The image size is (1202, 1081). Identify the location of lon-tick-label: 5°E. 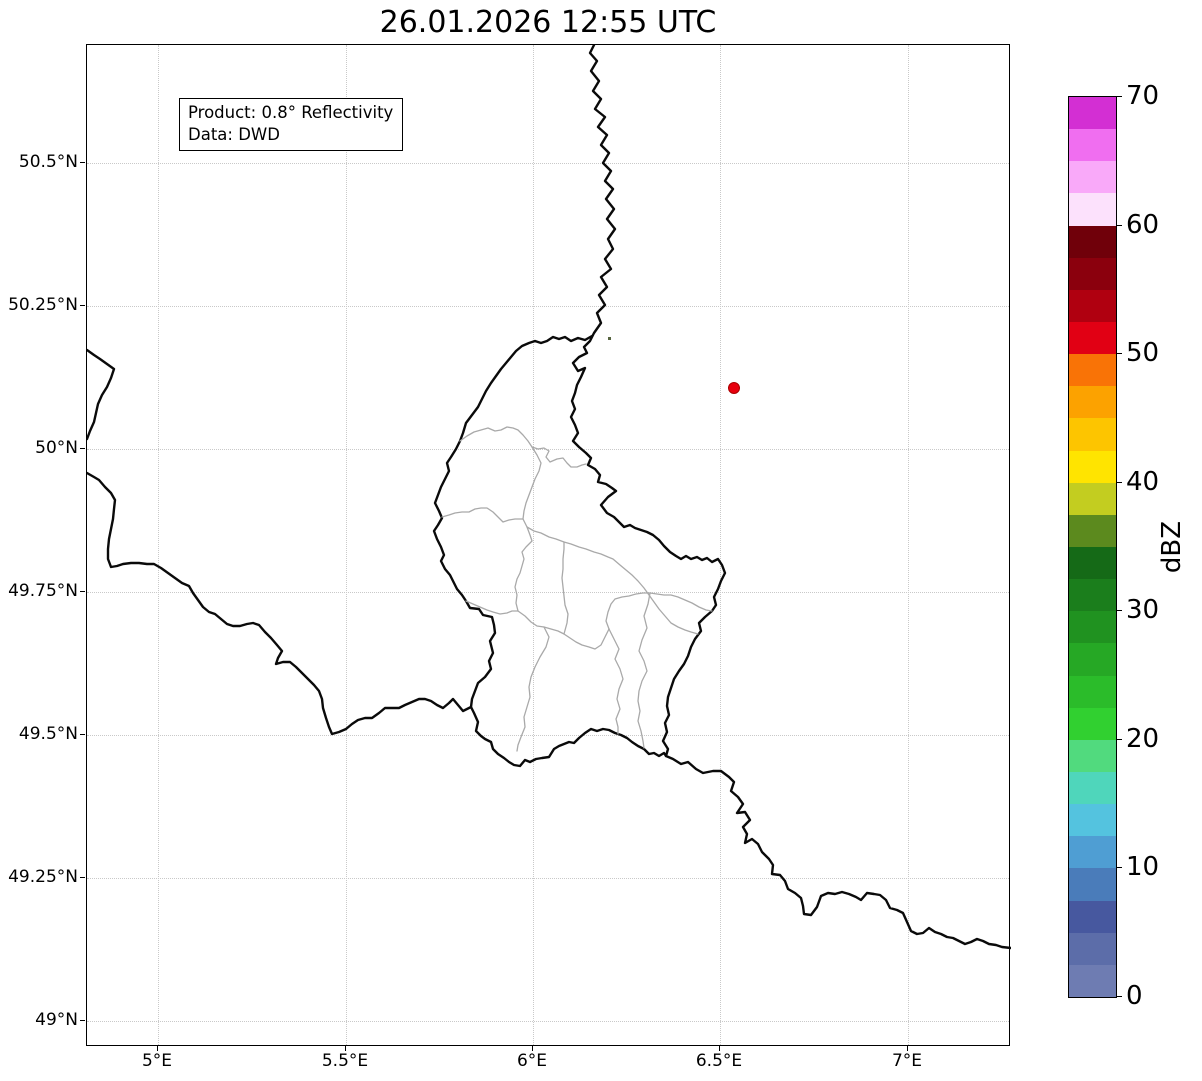
(157, 1061).